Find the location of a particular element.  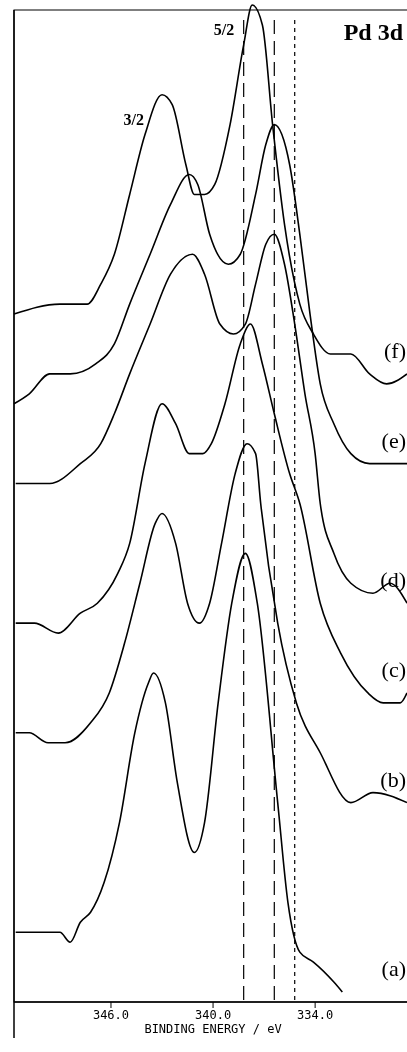

x-tick-label: 334.0 is located at coordinates (315, 1015).